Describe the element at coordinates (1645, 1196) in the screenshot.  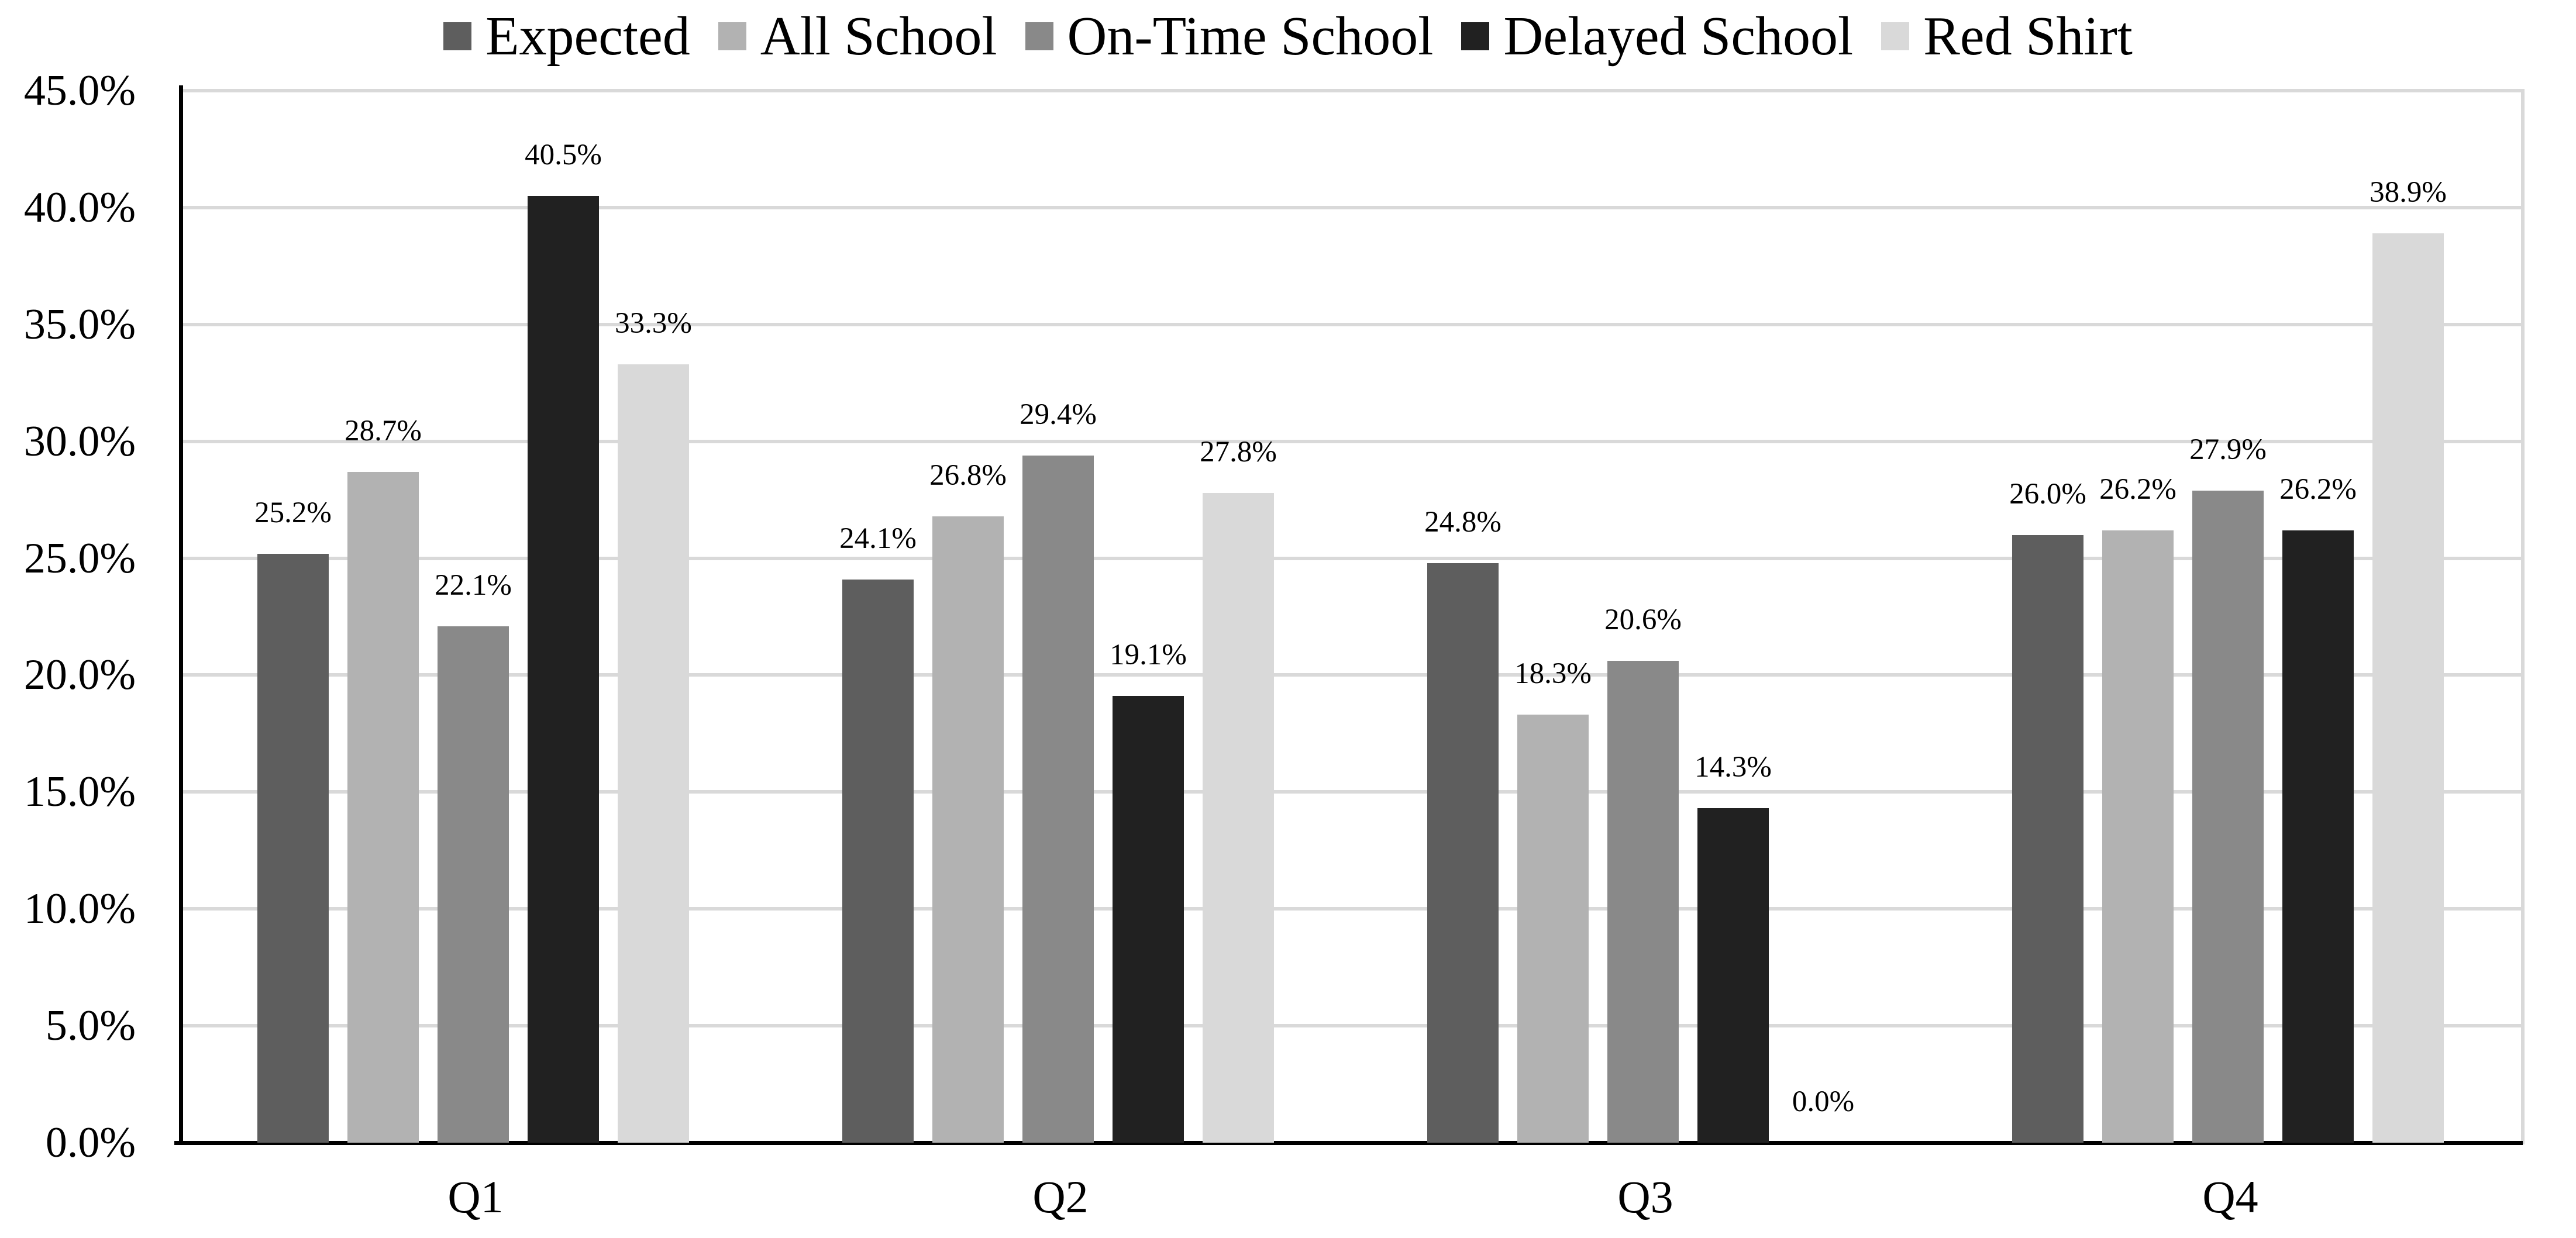
I see `x-tick-label-q3: Q3` at that location.